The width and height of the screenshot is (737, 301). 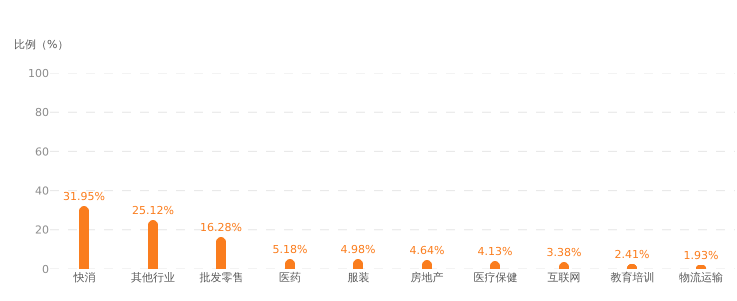 I want to click on x-tick-label: 物流运输, so click(x=700, y=277).